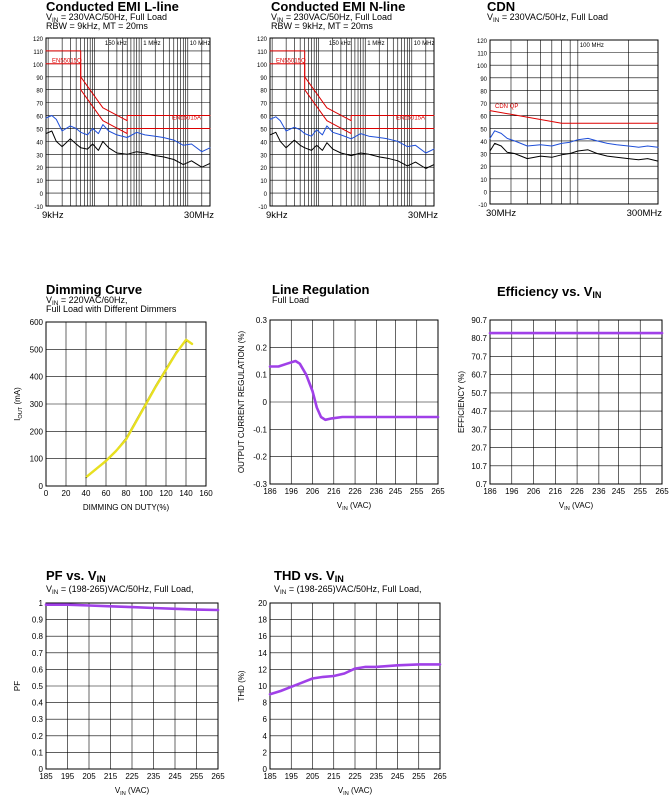 The width and height of the screenshot is (672, 805). What do you see at coordinates (38, 653) in the screenshot?
I see `y-tick-label: 0.7` at bounding box center [38, 653].